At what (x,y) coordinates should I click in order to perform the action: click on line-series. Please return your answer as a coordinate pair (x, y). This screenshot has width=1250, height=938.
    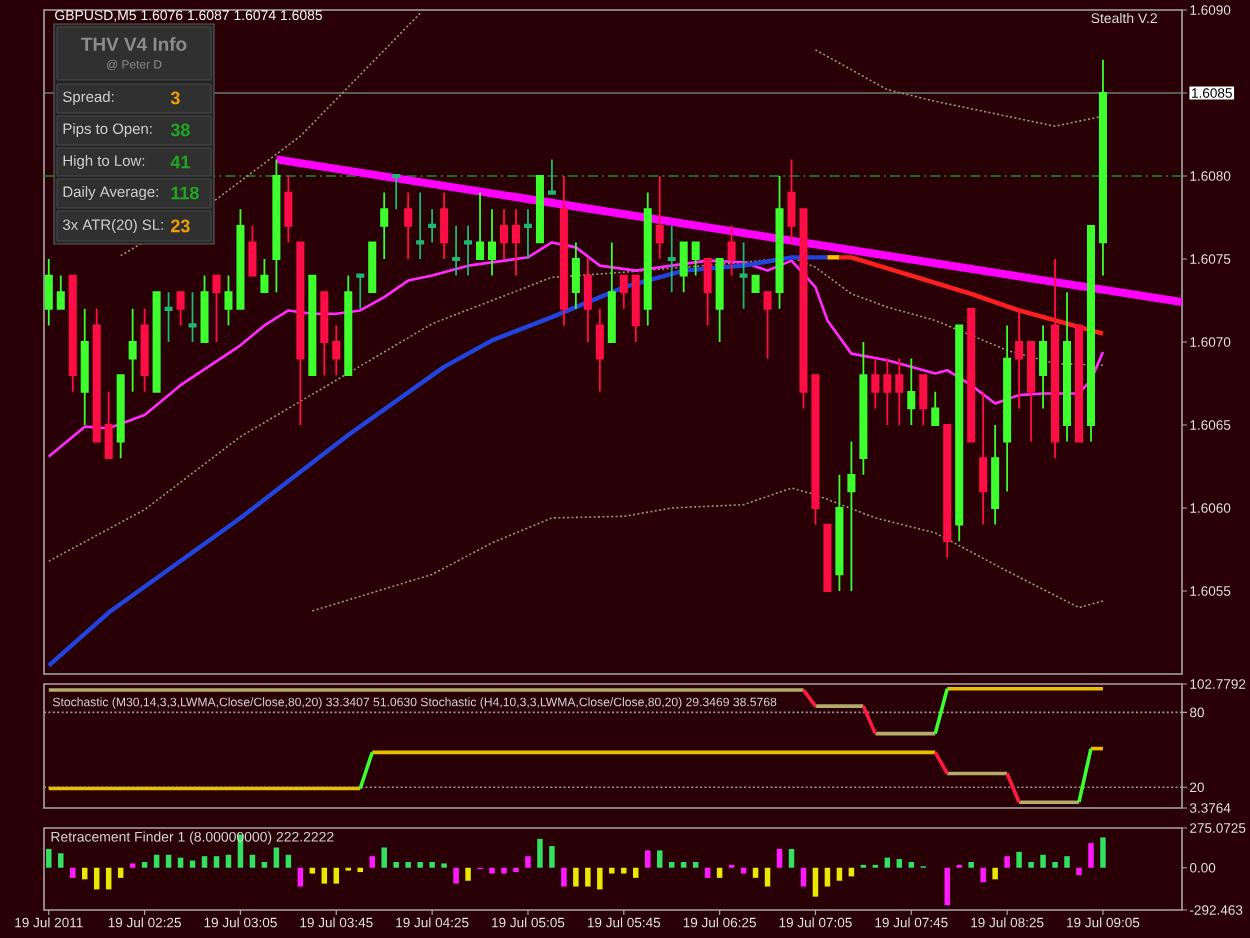
    Looking at the image, I should click on (971, 295).